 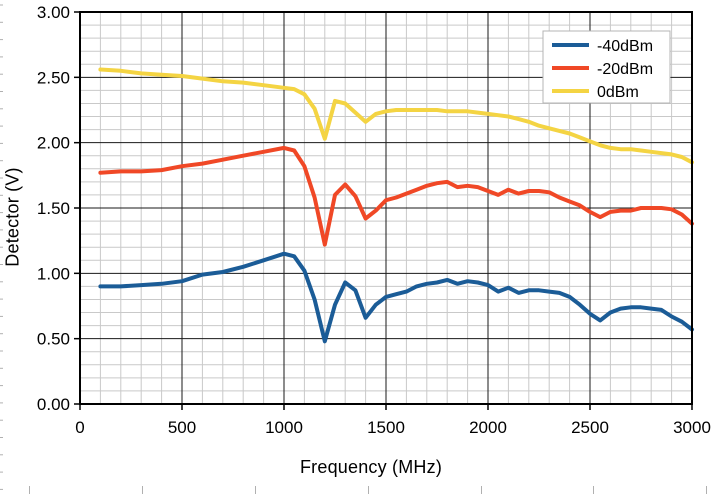 What do you see at coordinates (625, 69) in the screenshot?
I see `legend-label: -20dBm` at bounding box center [625, 69].